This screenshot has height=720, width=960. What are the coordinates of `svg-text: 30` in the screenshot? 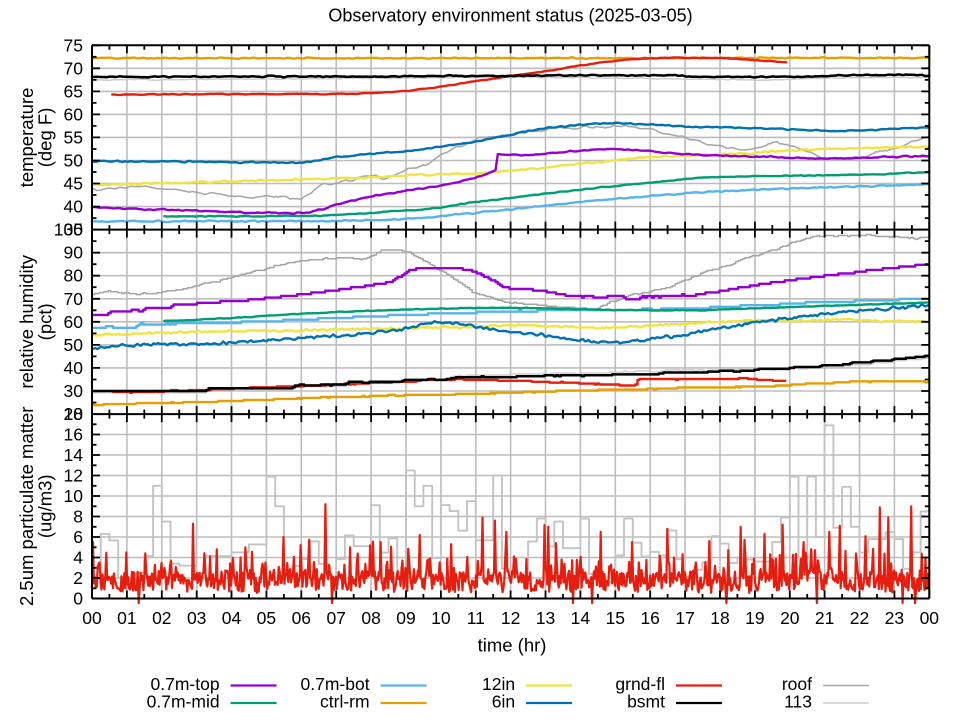 It's located at (74, 391).